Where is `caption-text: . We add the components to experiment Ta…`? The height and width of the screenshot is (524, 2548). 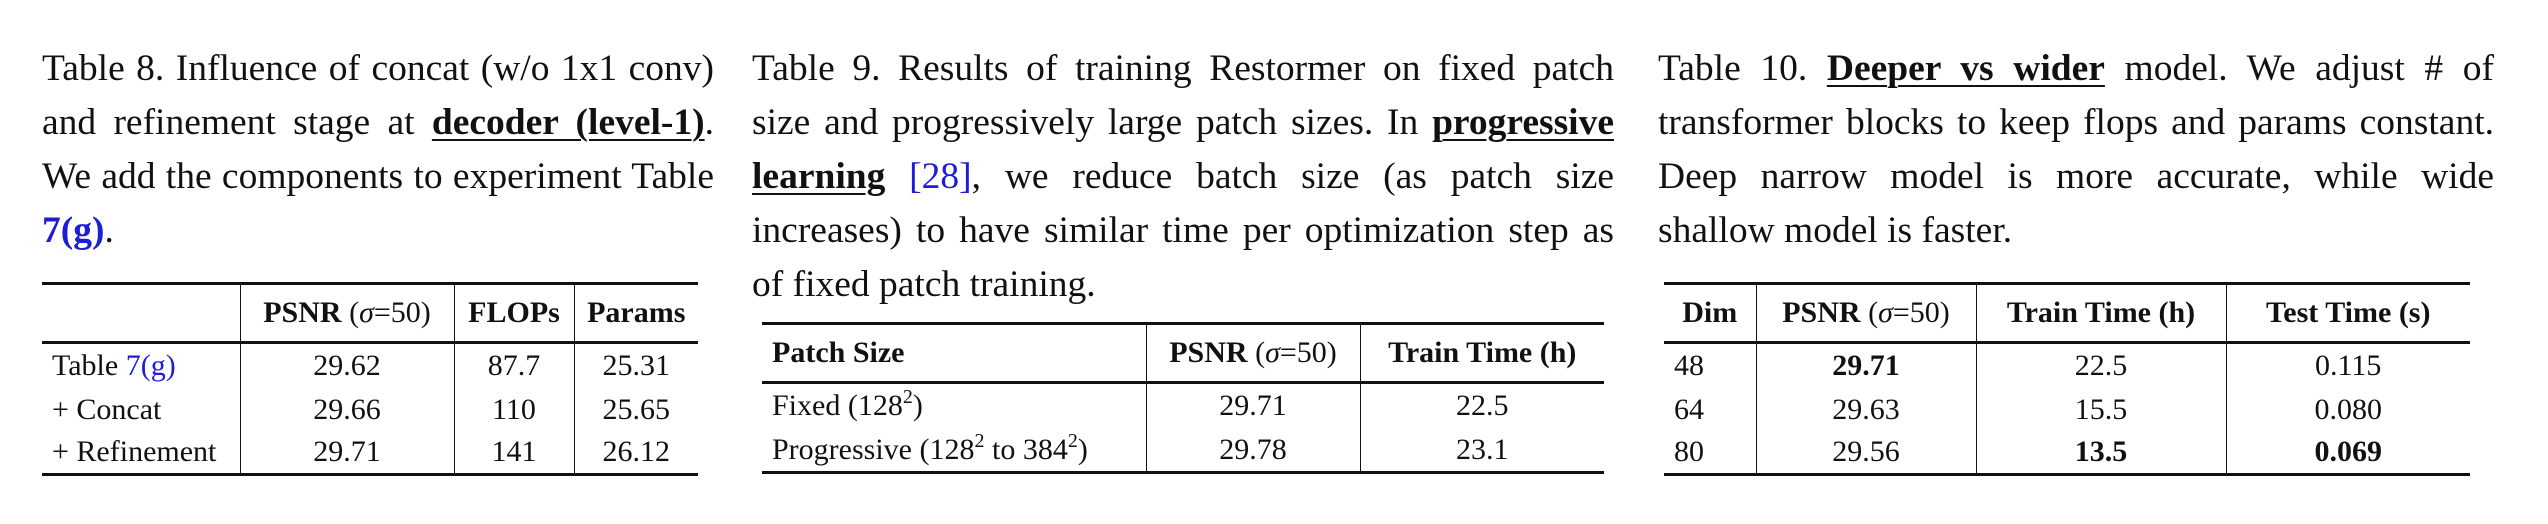
caption-text: . We add the components to experiment Ta… is located at coordinates (378, 149).